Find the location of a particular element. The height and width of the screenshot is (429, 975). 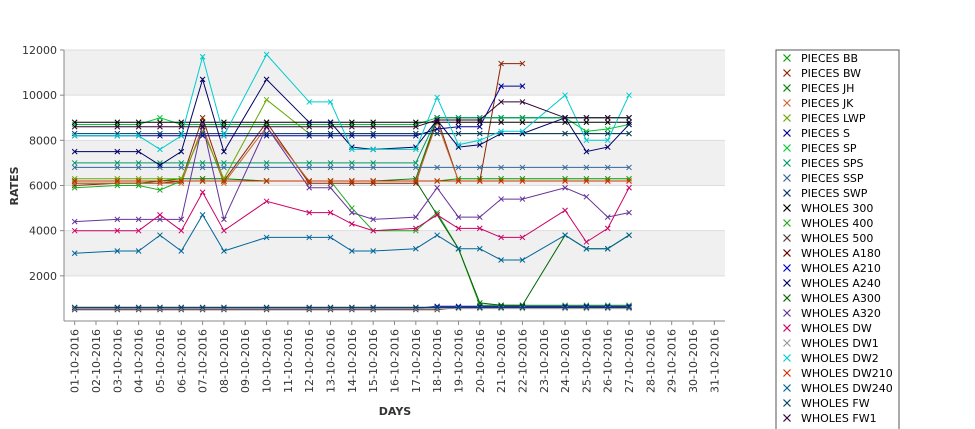

legend-label: PIECES BB is located at coordinates (829, 58).